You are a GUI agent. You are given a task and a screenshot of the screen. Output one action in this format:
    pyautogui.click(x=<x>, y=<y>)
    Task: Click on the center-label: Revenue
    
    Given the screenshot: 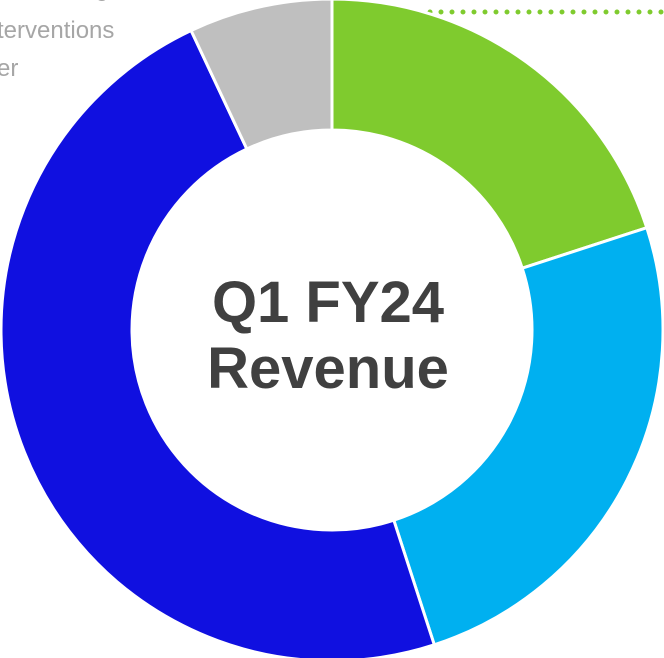 What is the action you would take?
    pyautogui.click(x=328, y=368)
    